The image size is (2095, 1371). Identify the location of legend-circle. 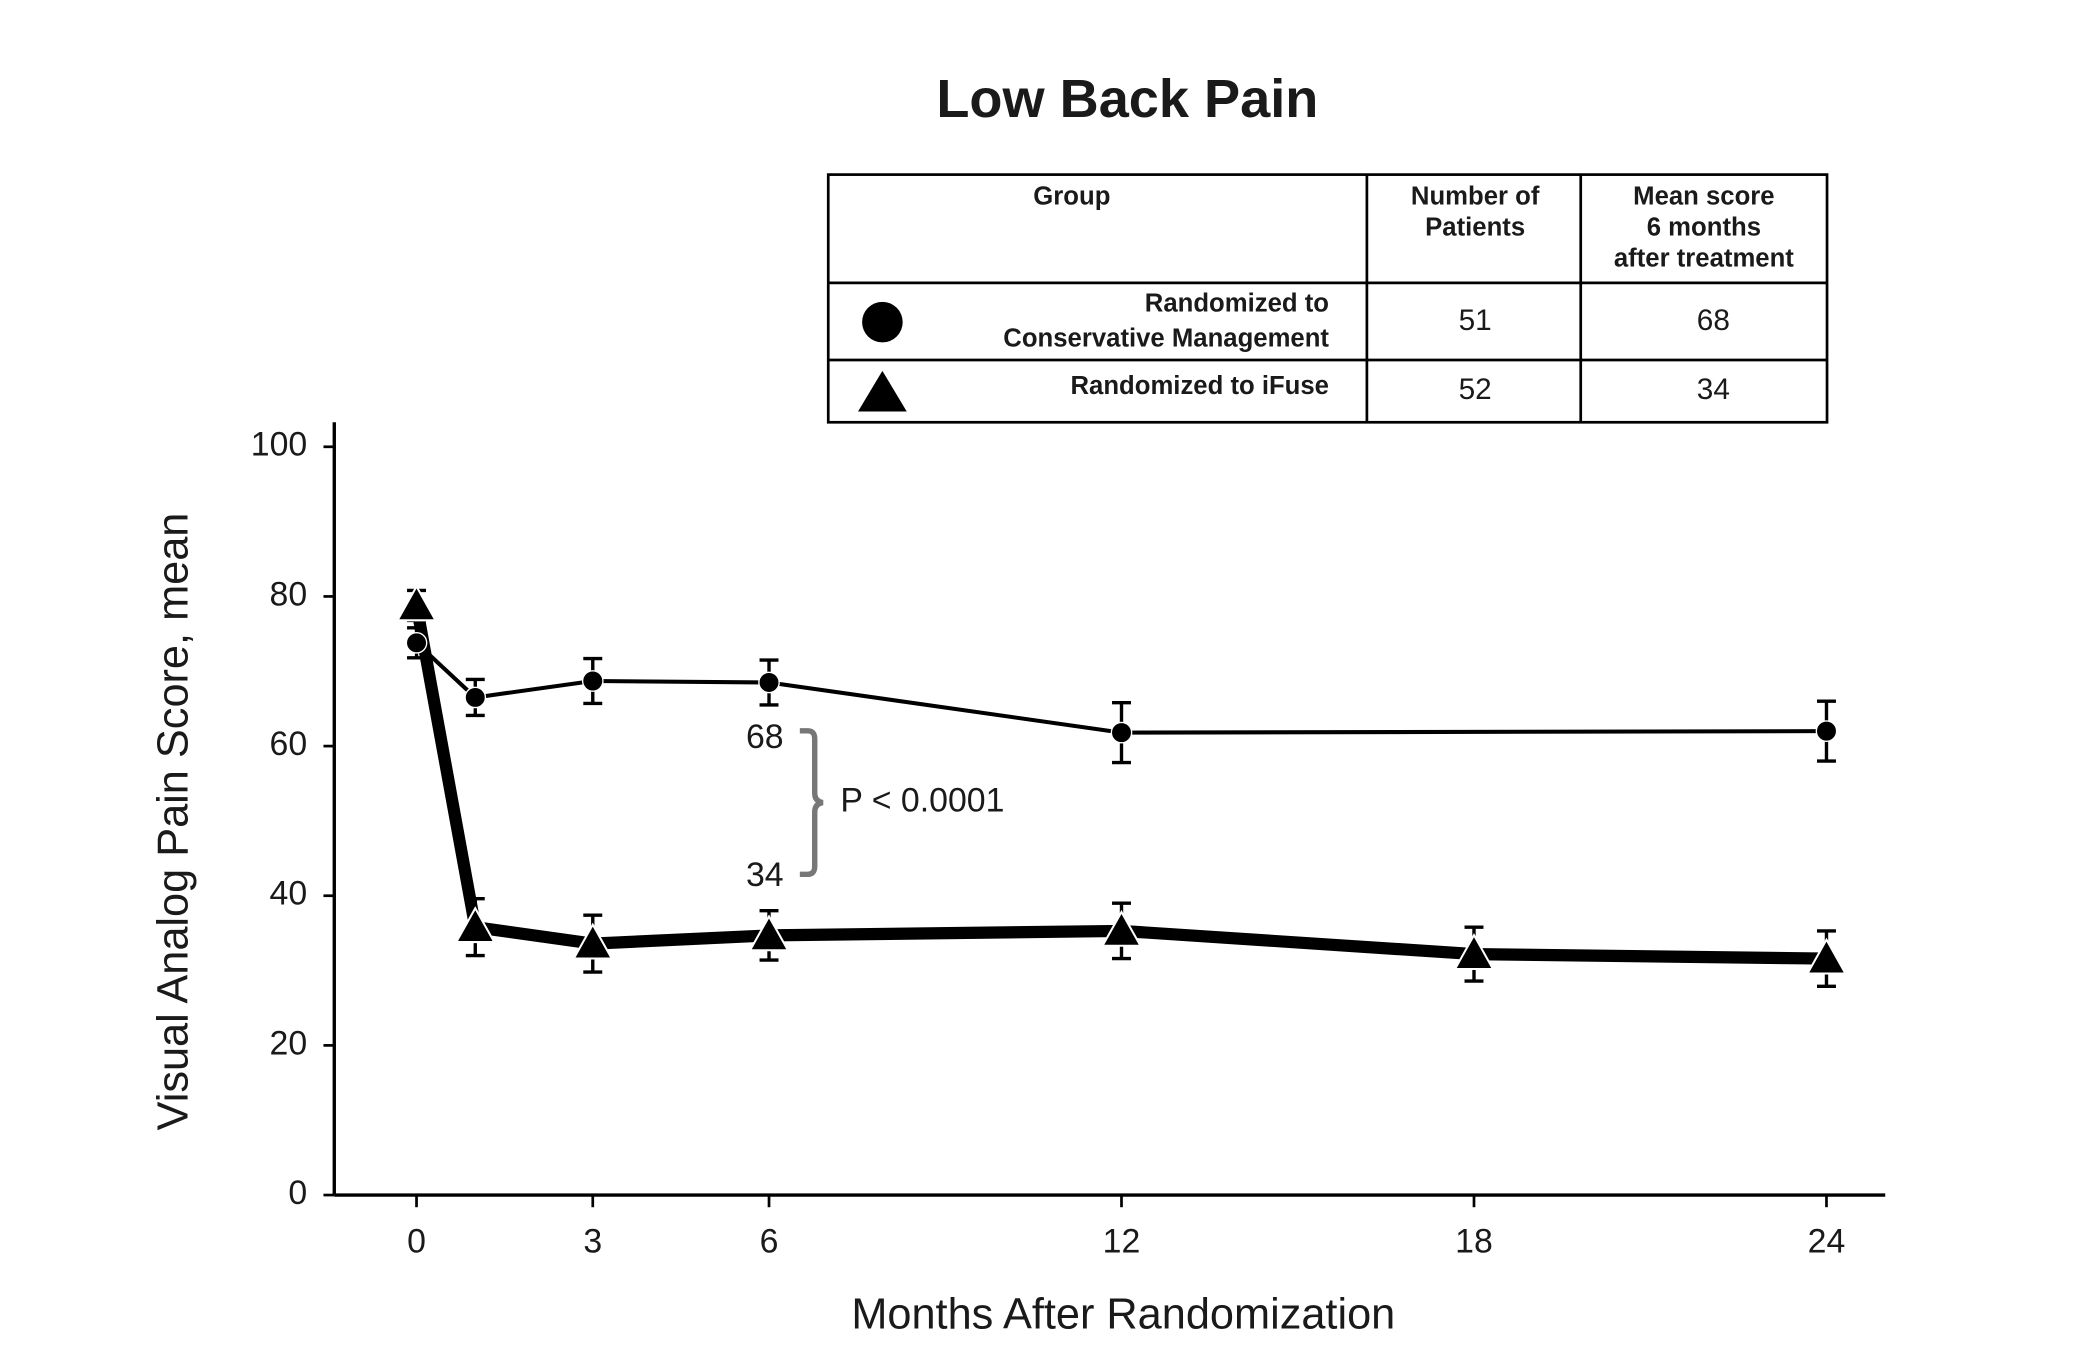
(882, 322).